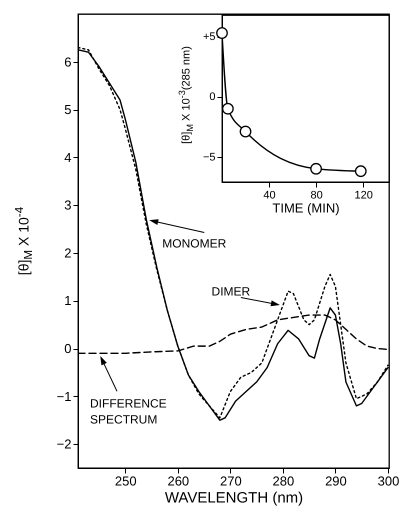 This screenshot has width=402, height=511. Describe the element at coordinates (209, 37) in the screenshot. I see `y-tick-label: +5` at that location.